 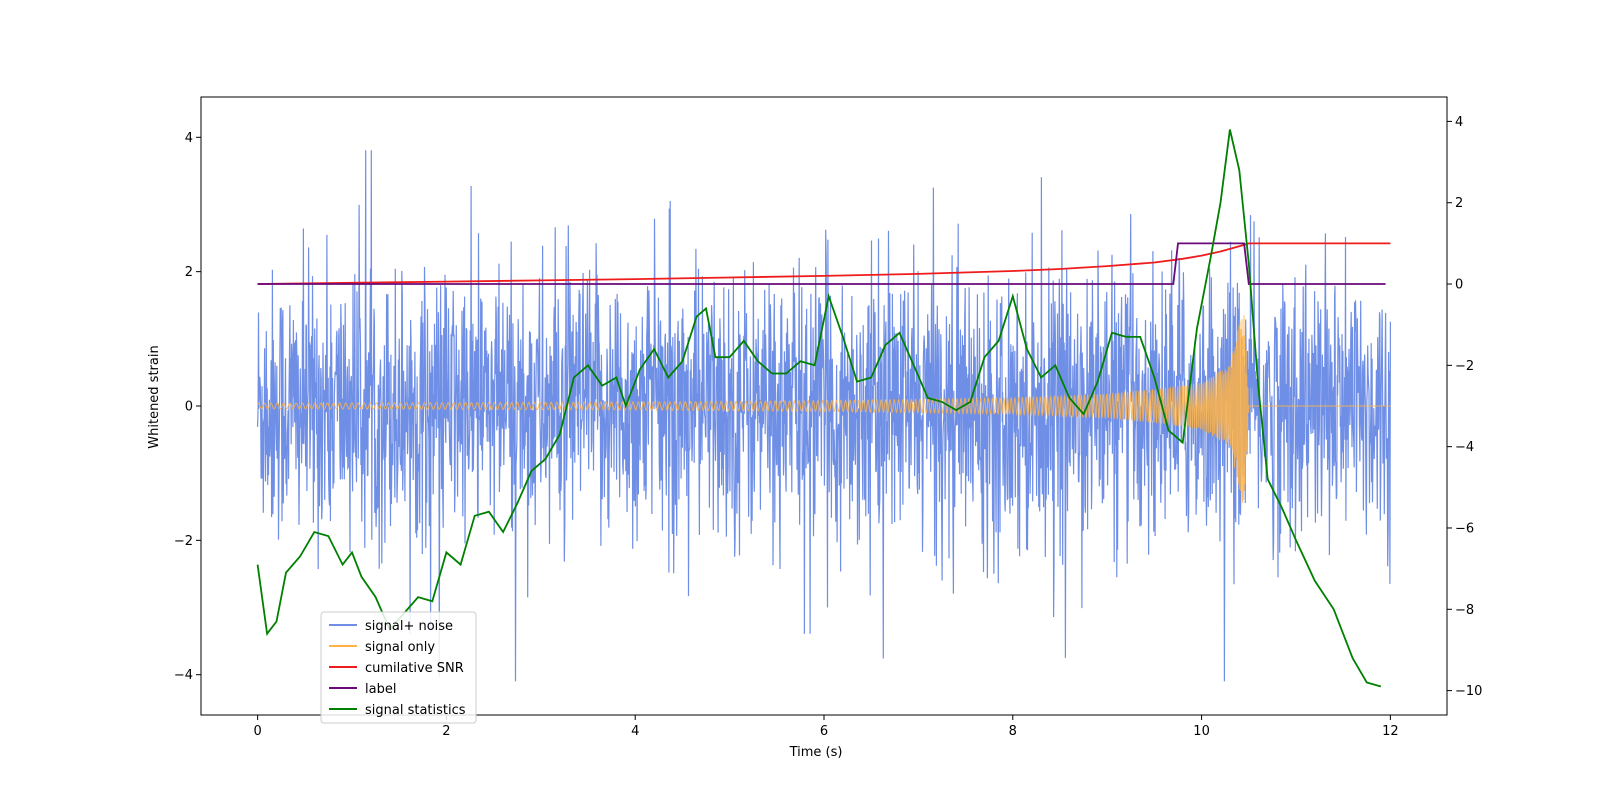 I want to click on y-axis-label: Whitened strain, so click(x=154, y=396).